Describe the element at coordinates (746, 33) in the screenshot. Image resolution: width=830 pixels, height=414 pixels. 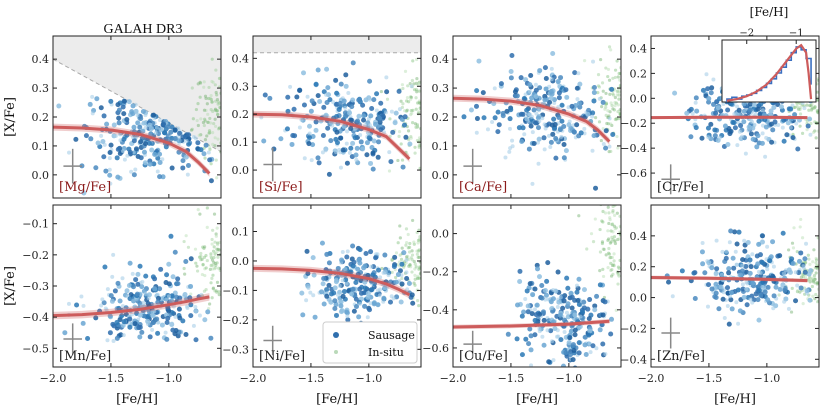
I see `inset-xtick-label: −2` at that location.